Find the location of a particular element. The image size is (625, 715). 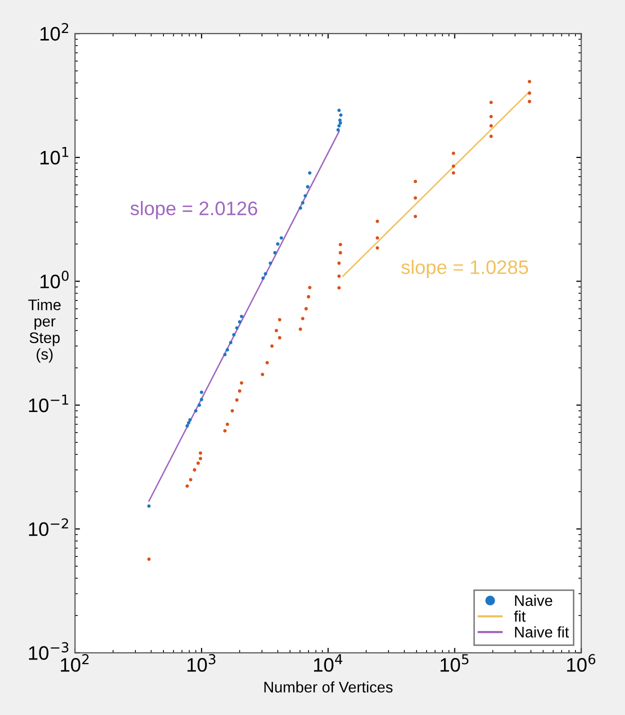

y-axis-title: Time per Step (s) is located at coordinates (44, 331).